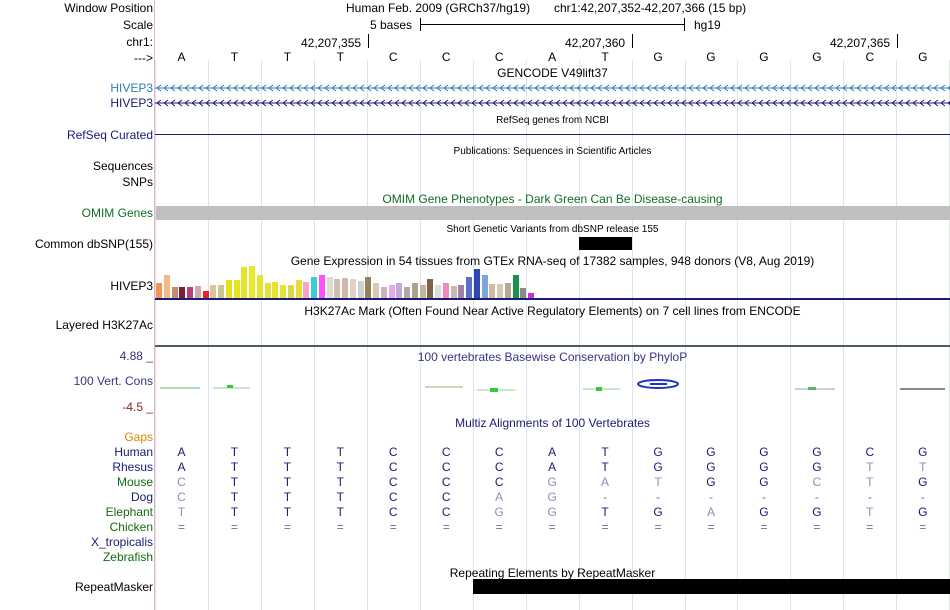  What do you see at coordinates (131, 103) in the screenshot?
I see `gencode-gene-label-2: HIVEP3` at bounding box center [131, 103].